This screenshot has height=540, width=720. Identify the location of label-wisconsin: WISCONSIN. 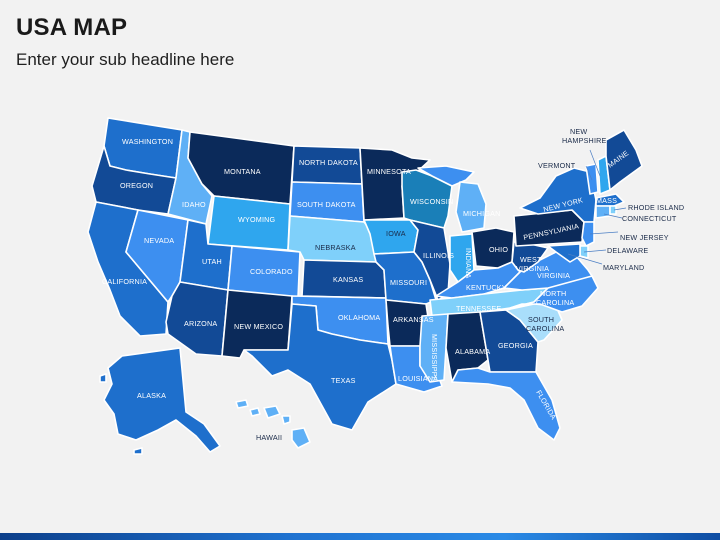
(431, 201).